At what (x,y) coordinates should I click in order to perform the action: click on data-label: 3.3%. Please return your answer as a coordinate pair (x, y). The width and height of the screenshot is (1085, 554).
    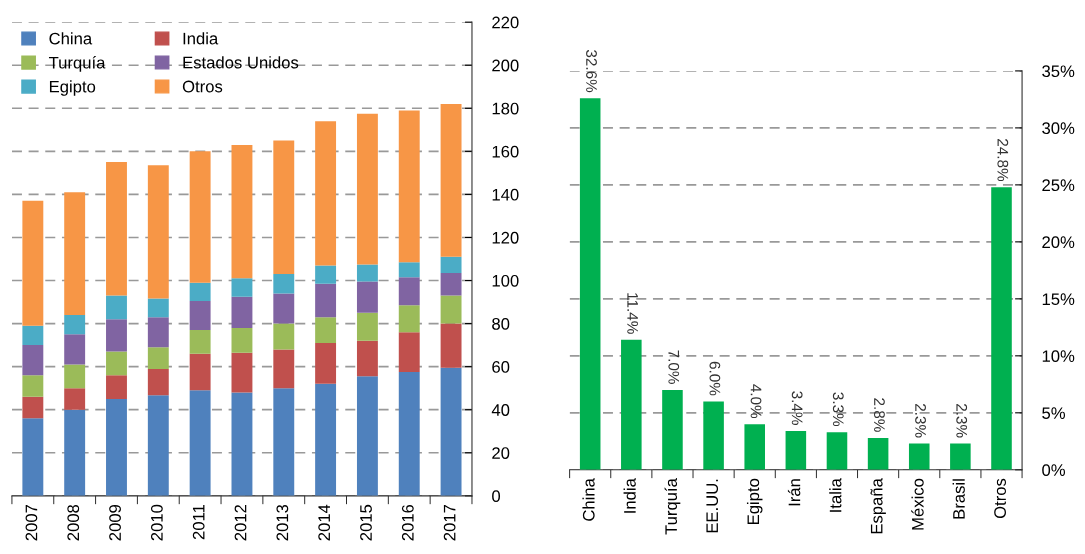
    Looking at the image, I should click on (838, 409).